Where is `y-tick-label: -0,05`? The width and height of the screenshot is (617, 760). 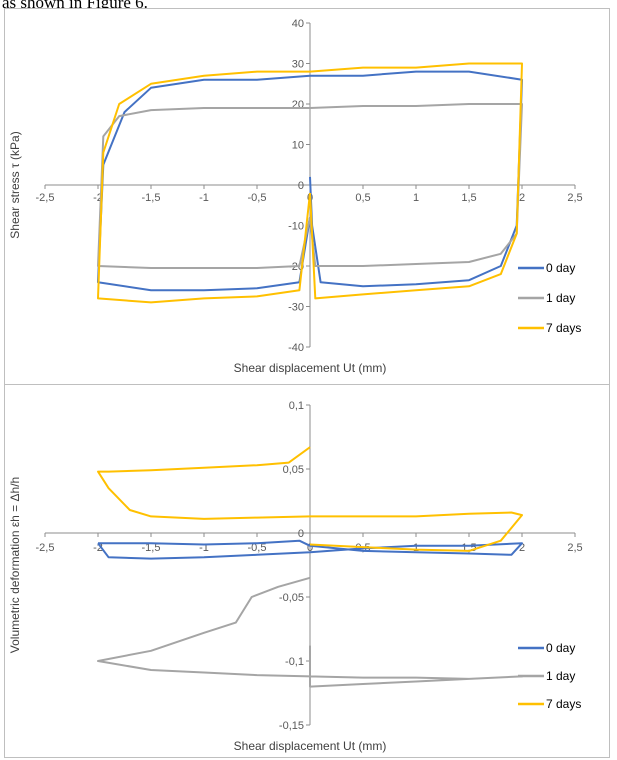
y-tick-label: -0,05 is located at coordinates (291, 598).